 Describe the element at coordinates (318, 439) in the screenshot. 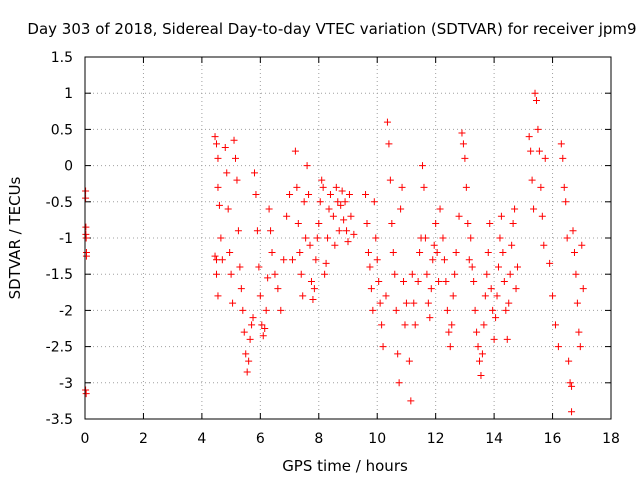

I see `x-tick-label: 8` at that location.